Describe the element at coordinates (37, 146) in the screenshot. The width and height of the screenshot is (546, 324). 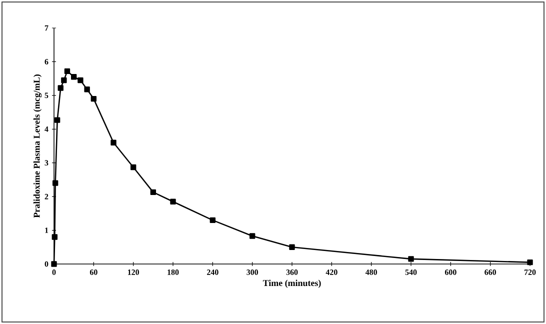
I see `y-axis-title: Pralidoxime Plasma Levels (mcg/mL)` at that location.